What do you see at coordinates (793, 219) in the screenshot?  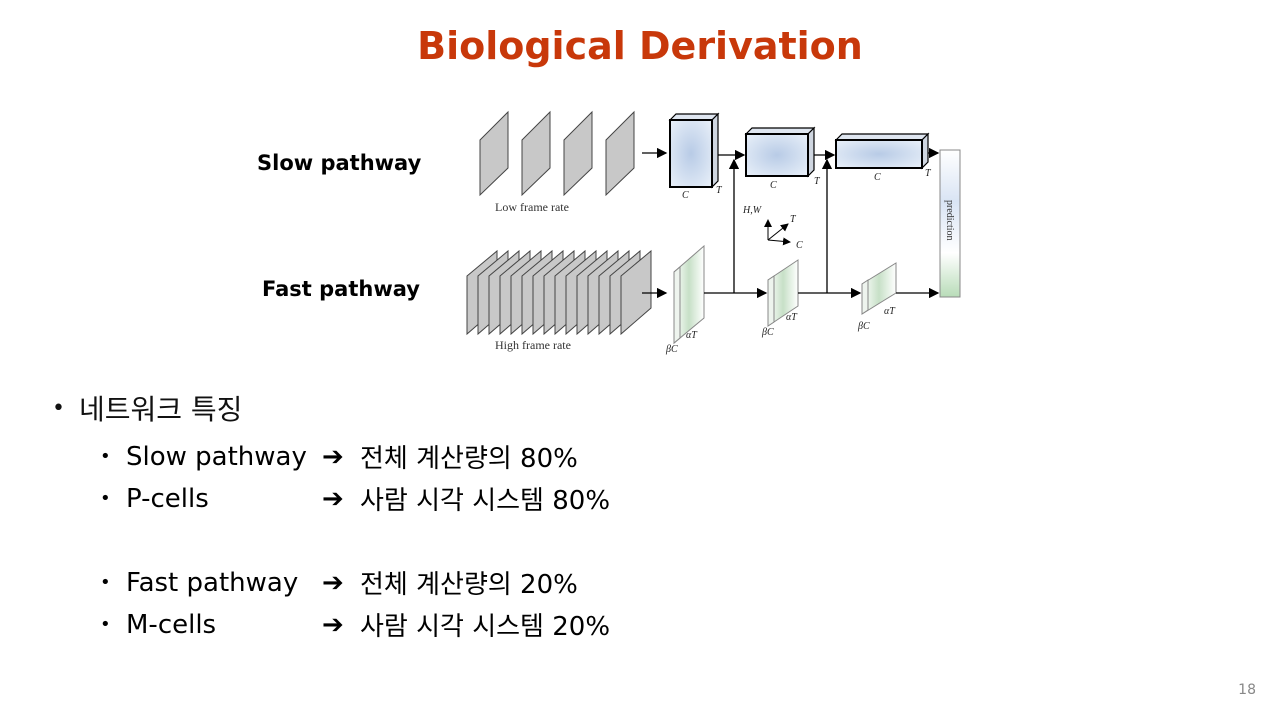 I see `axis-t-label: T` at bounding box center [793, 219].